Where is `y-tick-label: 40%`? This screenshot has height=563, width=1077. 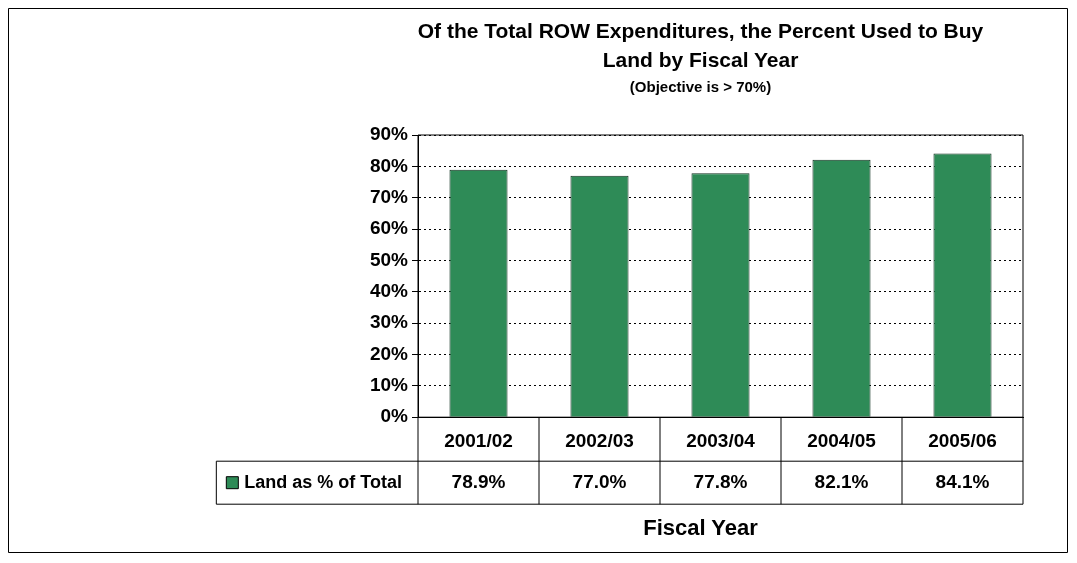
y-tick-label: 40% is located at coordinates (389, 291).